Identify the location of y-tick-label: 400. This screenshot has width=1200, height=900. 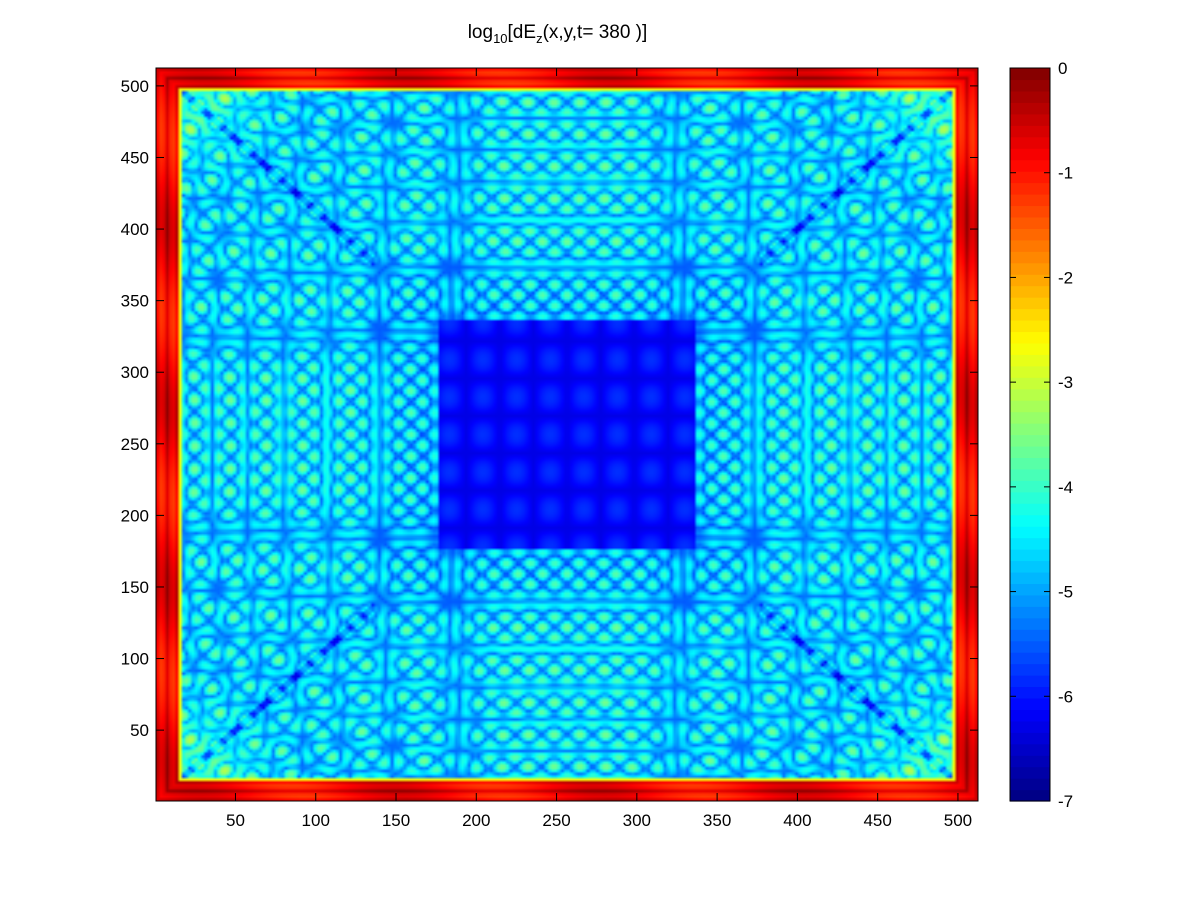
(135, 229).